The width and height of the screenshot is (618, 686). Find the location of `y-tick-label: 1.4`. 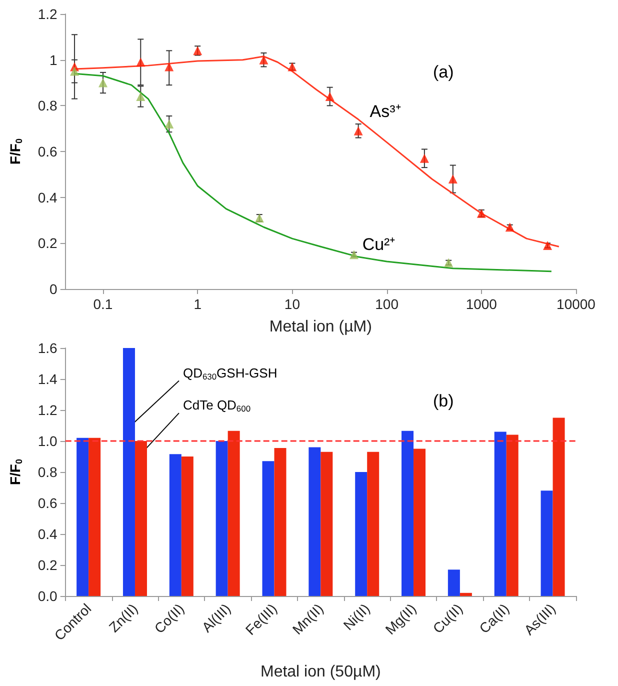

y-tick-label: 1.4 is located at coordinates (48, 379).